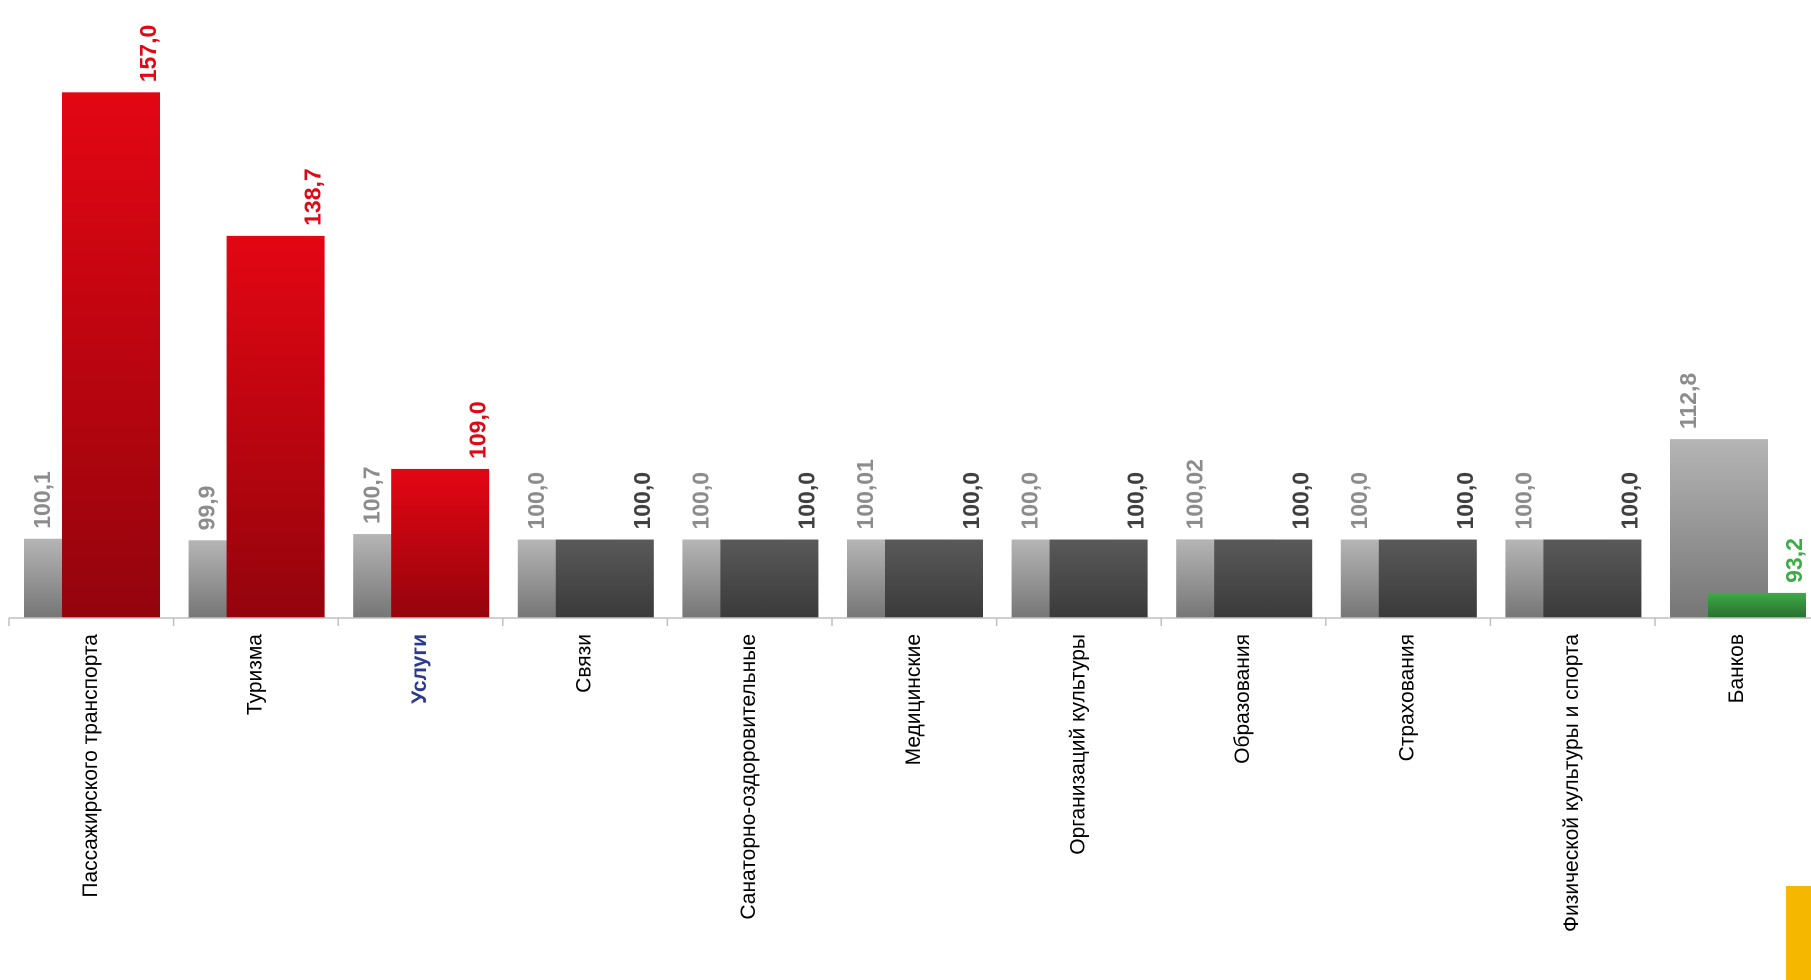 The height and width of the screenshot is (980, 1811). Describe the element at coordinates (313, 197) in the screenshot. I see `value-label: 138,7` at that location.